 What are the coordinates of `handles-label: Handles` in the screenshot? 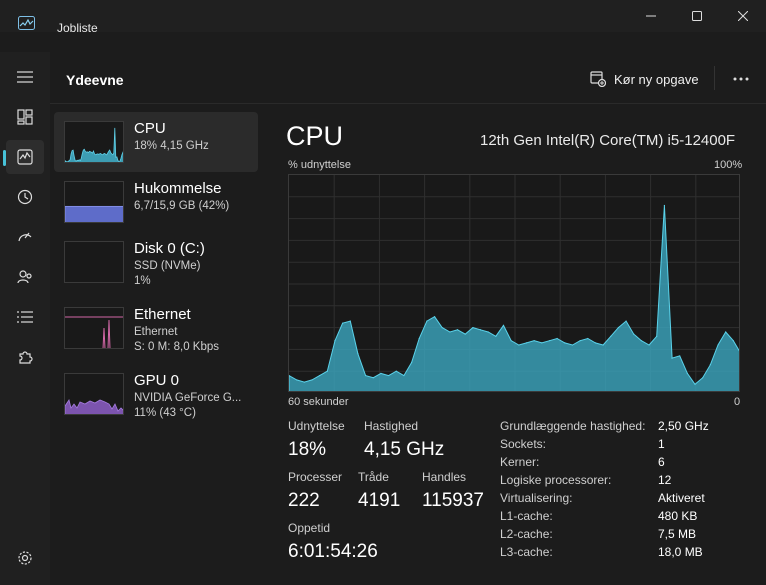 It's located at (444, 477).